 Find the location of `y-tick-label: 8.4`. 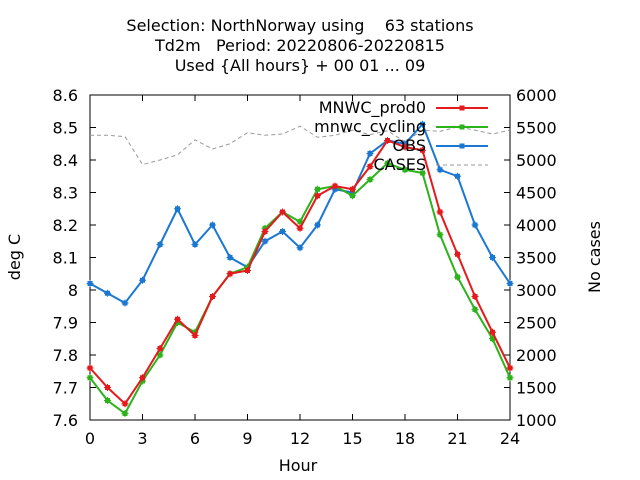

y-tick-label: 8.4 is located at coordinates (65, 160).